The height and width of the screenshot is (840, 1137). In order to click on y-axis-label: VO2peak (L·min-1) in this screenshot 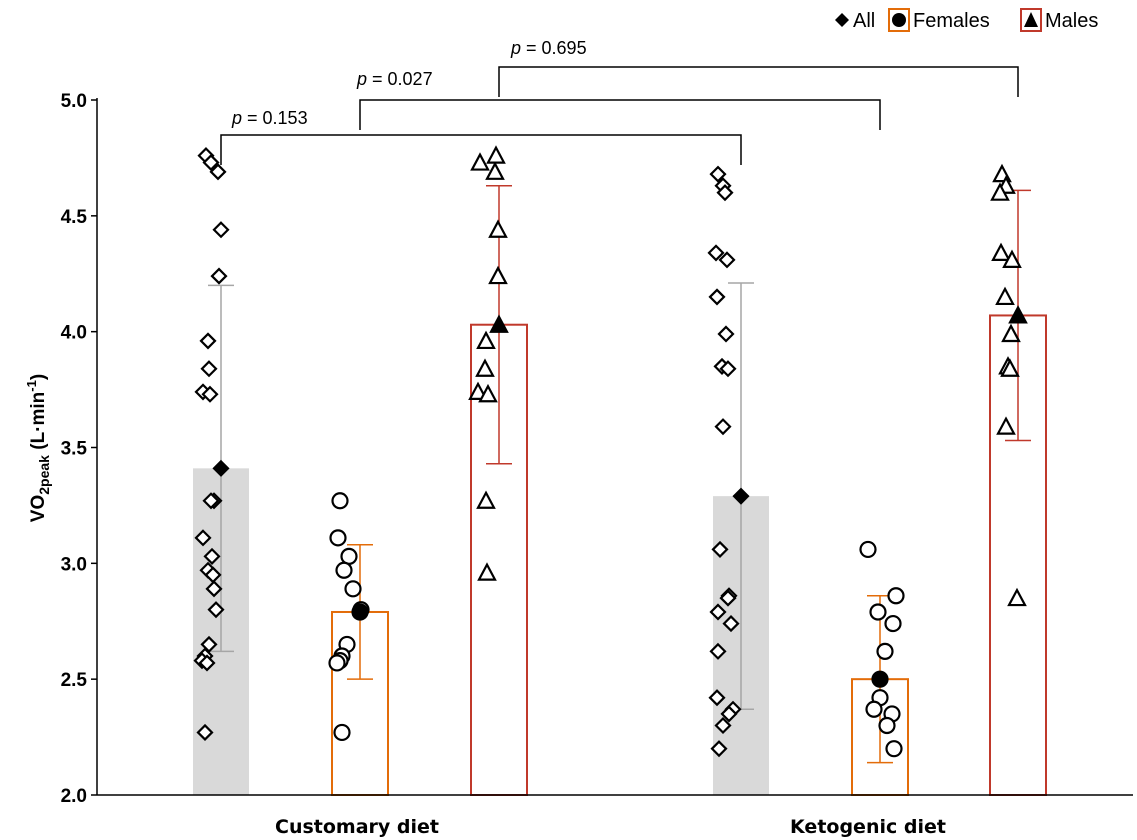, I will do `click(38, 448)`.